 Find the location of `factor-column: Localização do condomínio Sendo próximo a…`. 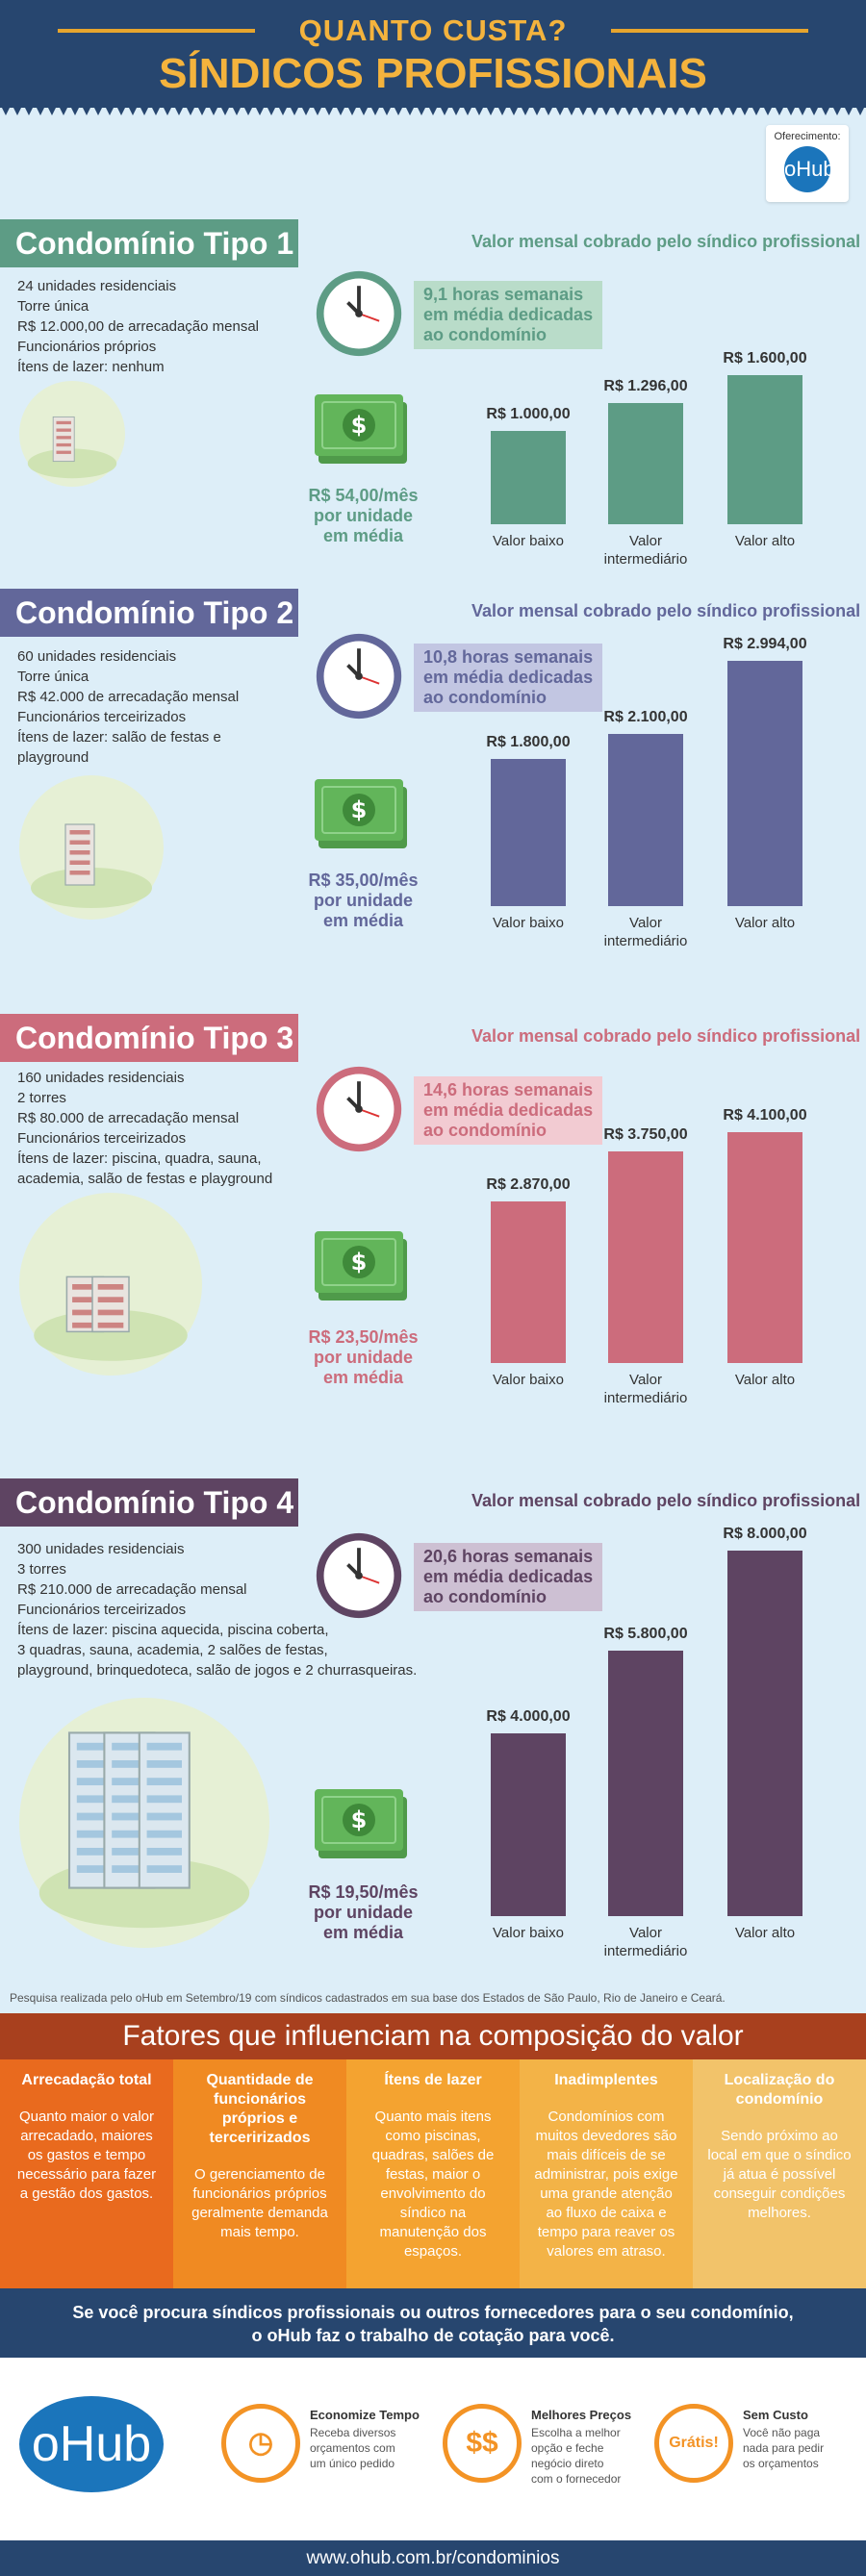

factor-column: Localização do condomínio Sendo próximo a… is located at coordinates (779, 2173).